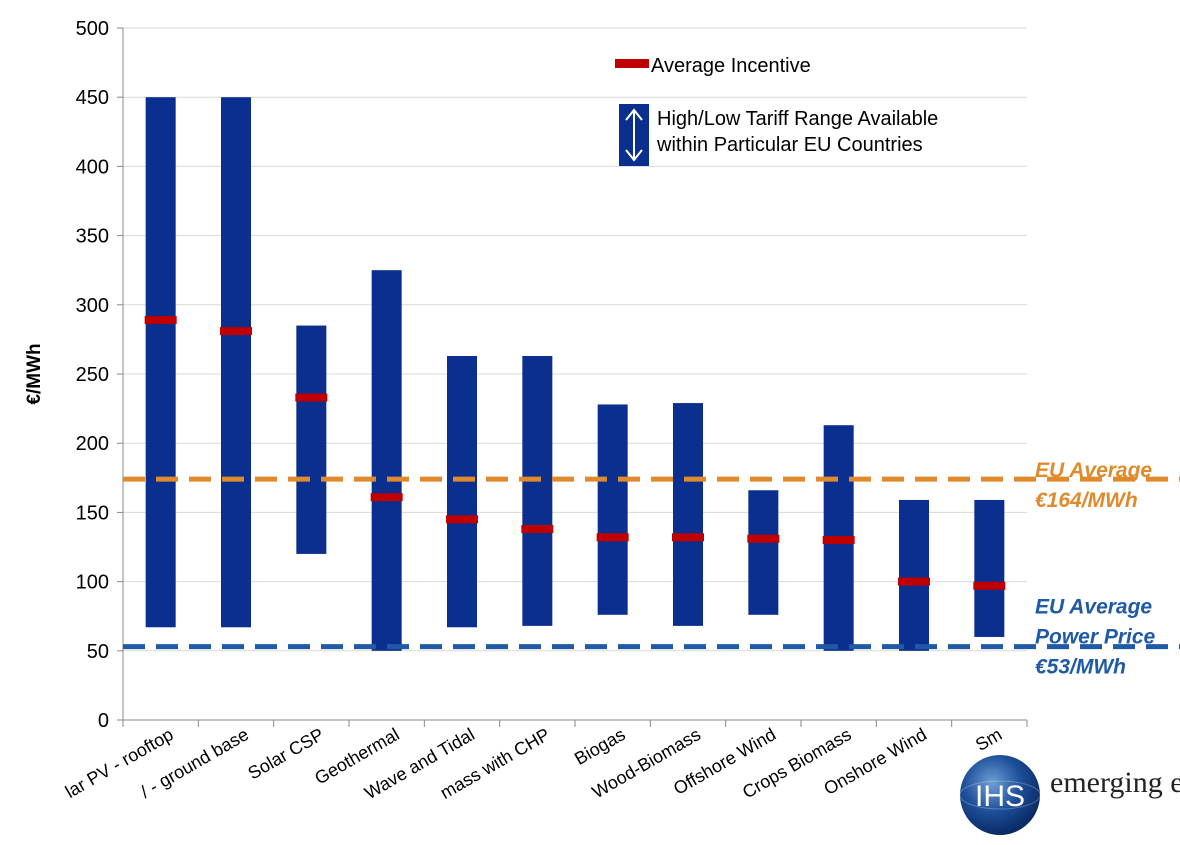  What do you see at coordinates (731, 66) in the screenshot?
I see `legend-average-label: Average Incentive` at bounding box center [731, 66].